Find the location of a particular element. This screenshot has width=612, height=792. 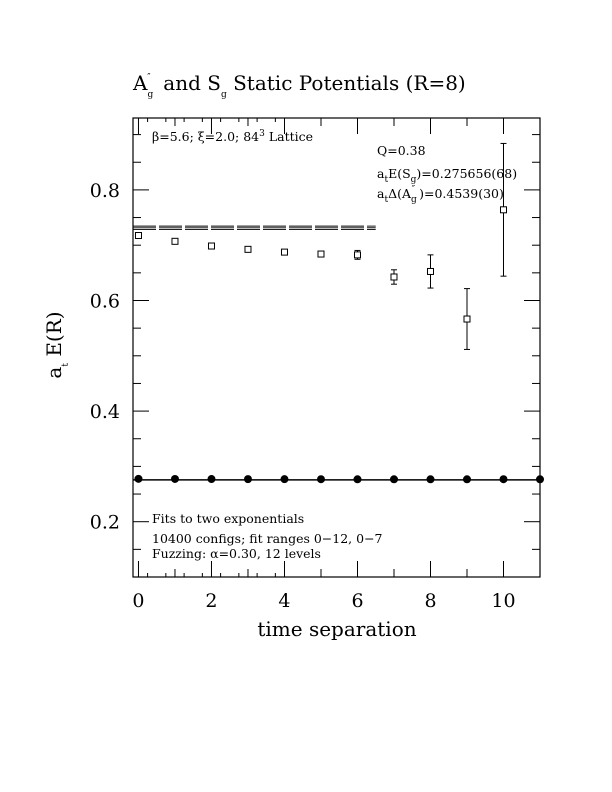

x-tick-label: 4 is located at coordinates (284, 601).